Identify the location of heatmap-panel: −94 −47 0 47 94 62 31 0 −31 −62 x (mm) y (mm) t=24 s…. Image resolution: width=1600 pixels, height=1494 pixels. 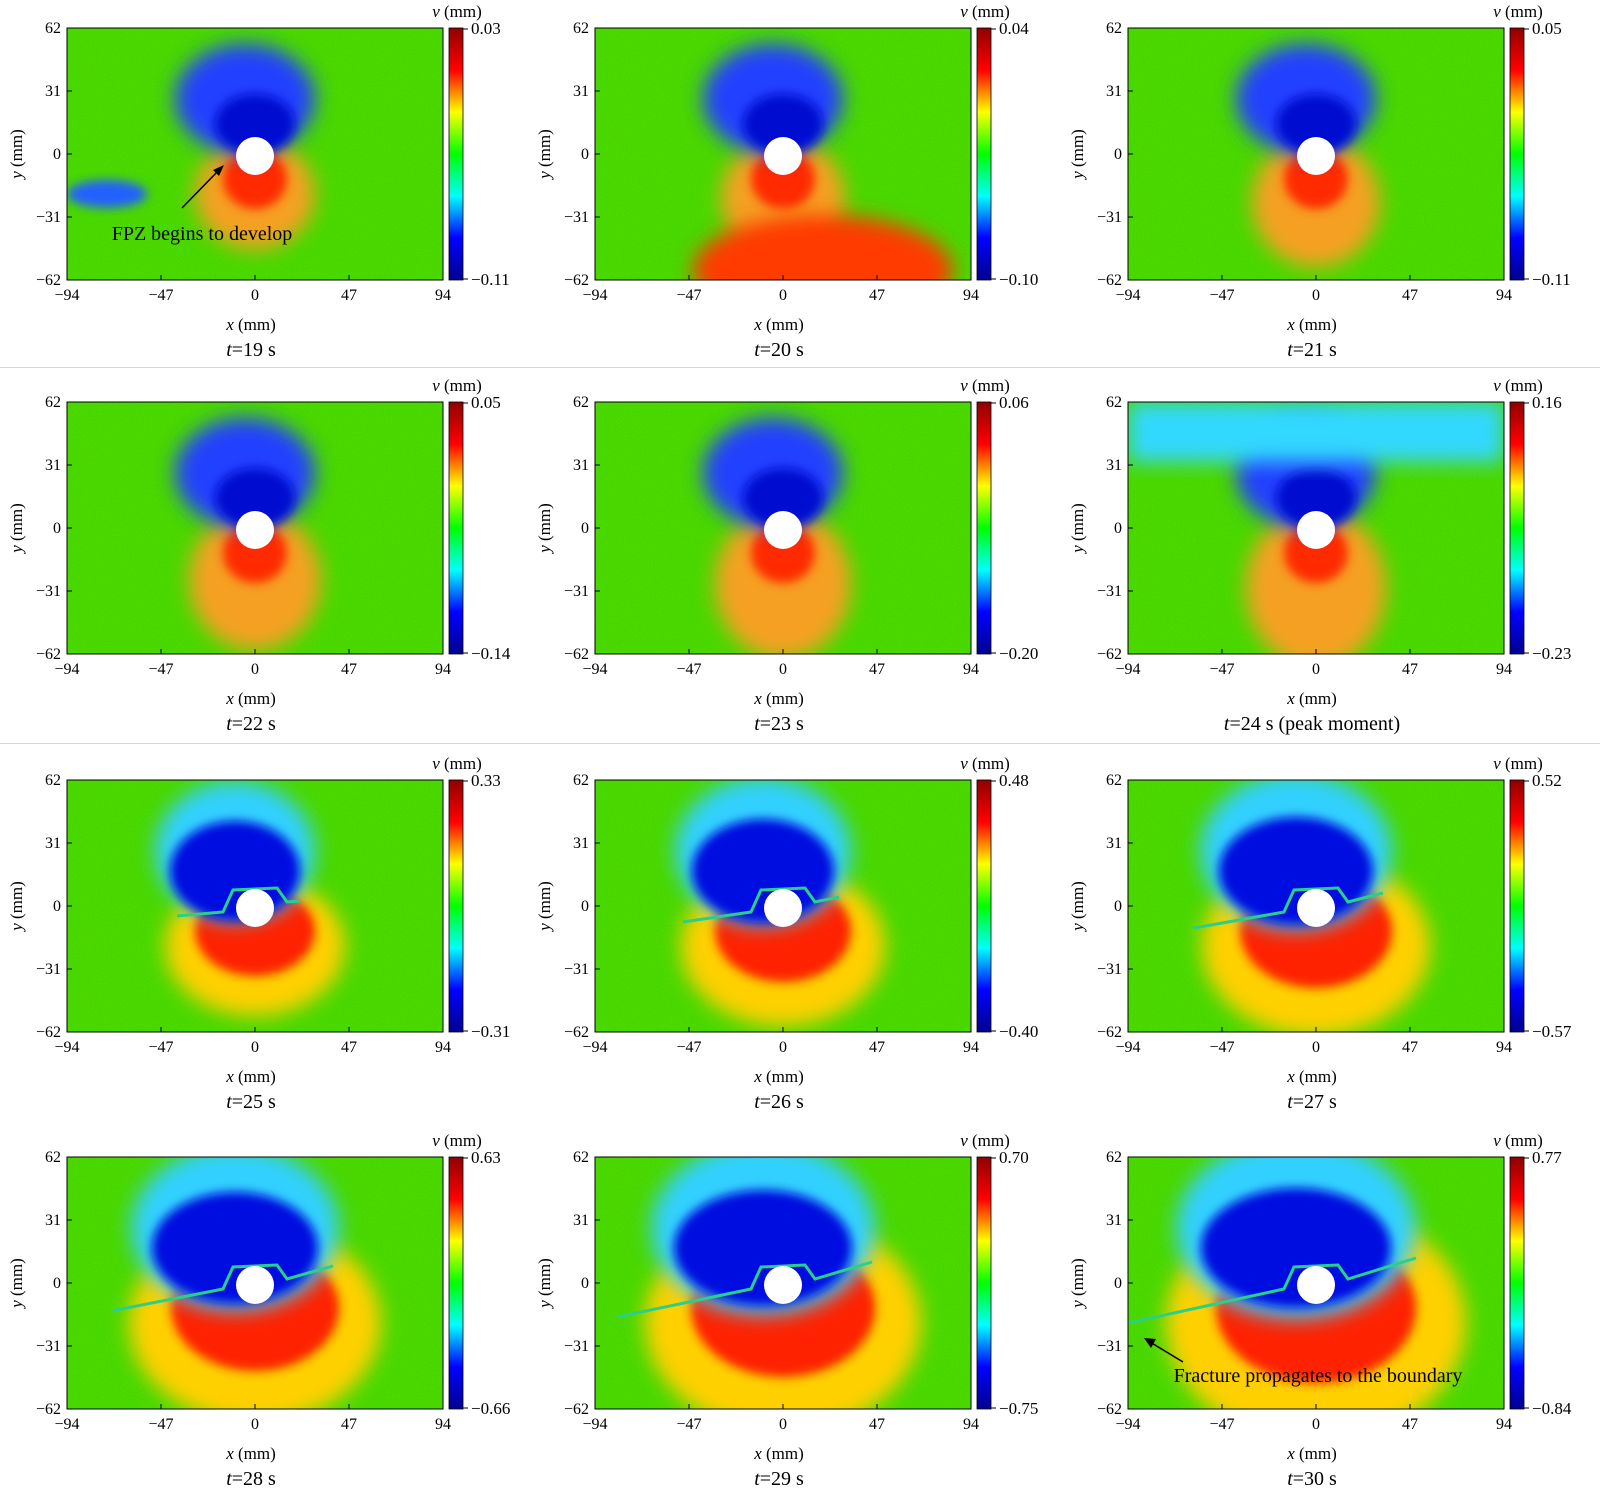
(1319, 555).